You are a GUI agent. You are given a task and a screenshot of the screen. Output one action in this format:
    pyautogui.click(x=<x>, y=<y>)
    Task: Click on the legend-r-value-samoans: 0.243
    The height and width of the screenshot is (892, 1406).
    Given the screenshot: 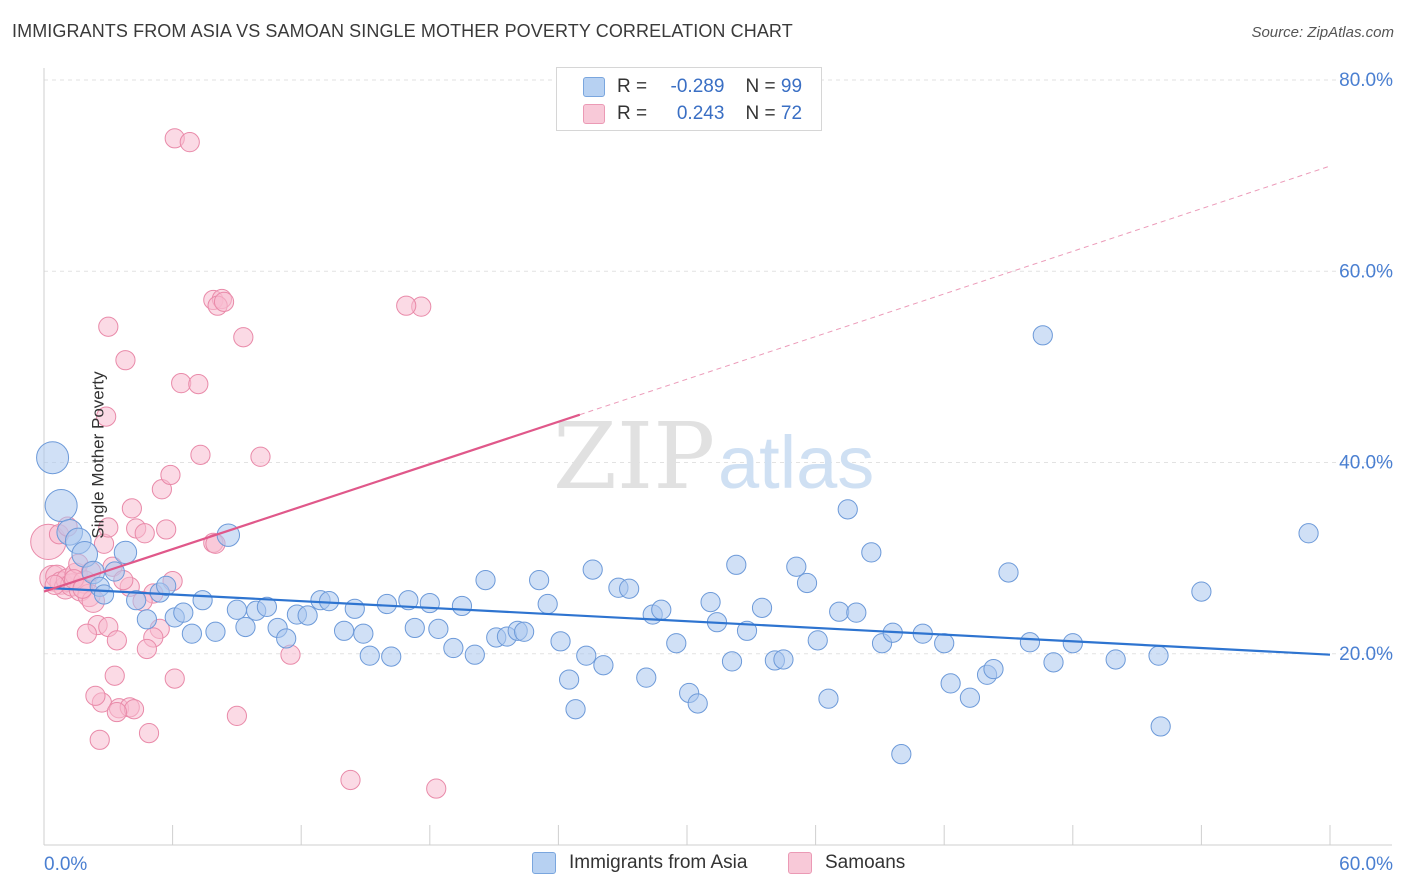 What is the action you would take?
    pyautogui.click(x=700, y=113)
    